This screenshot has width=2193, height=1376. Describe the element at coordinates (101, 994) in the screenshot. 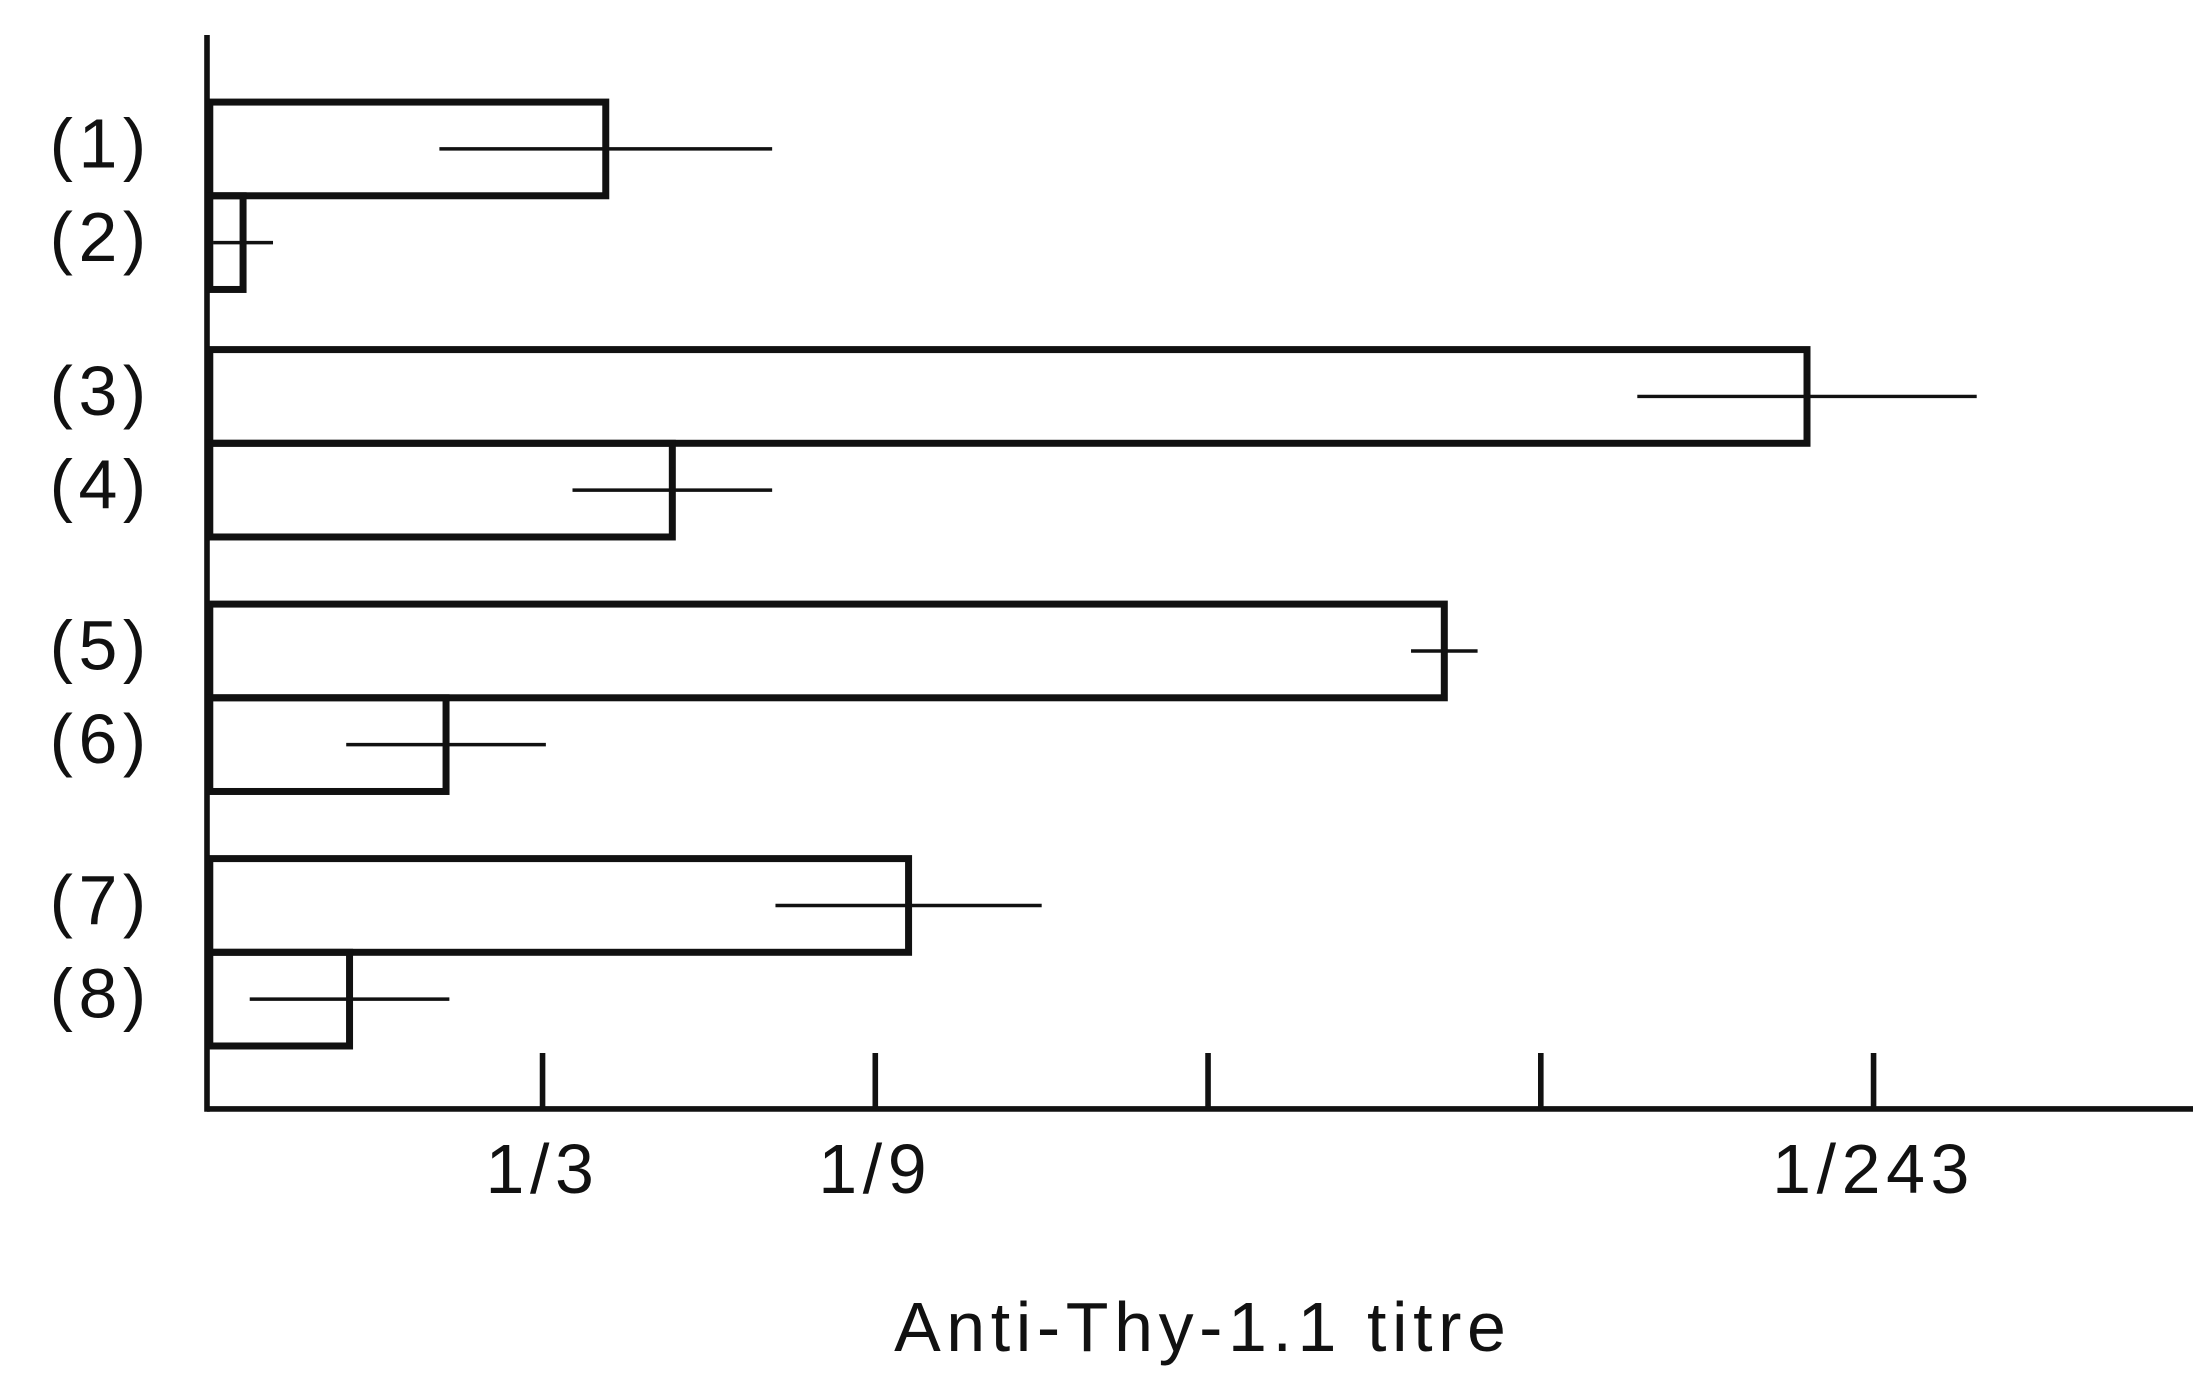

I see `y-tick-label: (8)` at that location.